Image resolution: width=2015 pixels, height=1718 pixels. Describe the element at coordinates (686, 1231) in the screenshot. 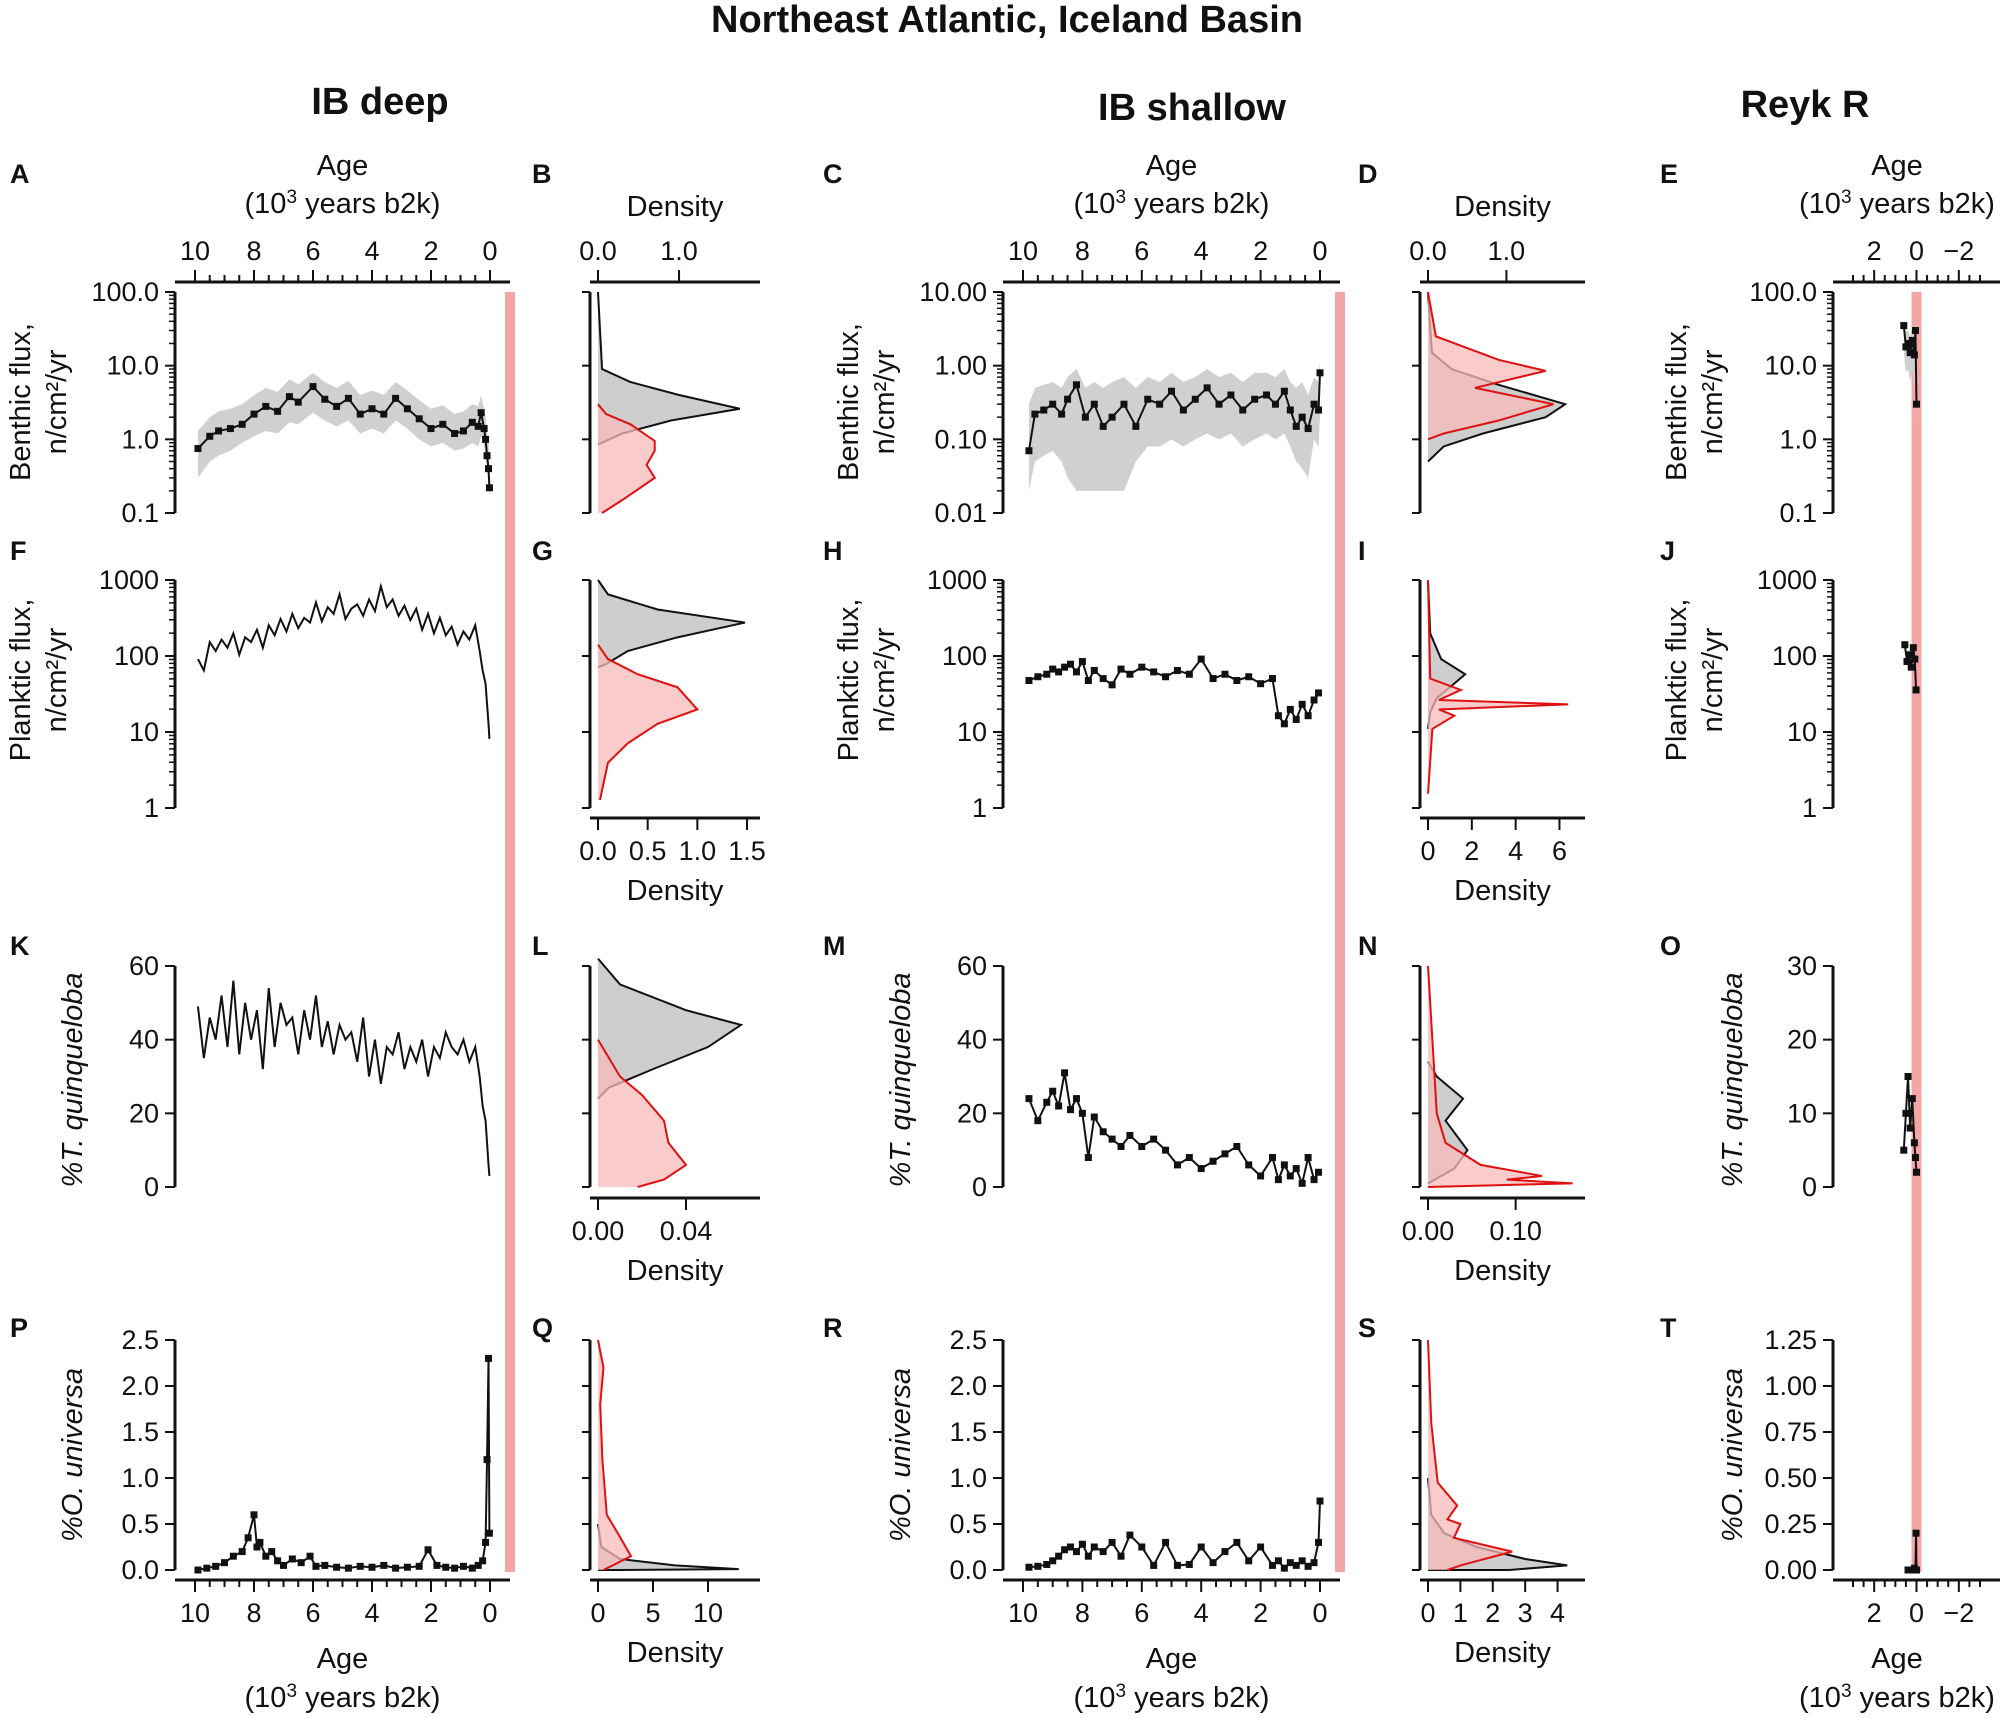

I see `x-tick-label-L: 0.04` at that location.